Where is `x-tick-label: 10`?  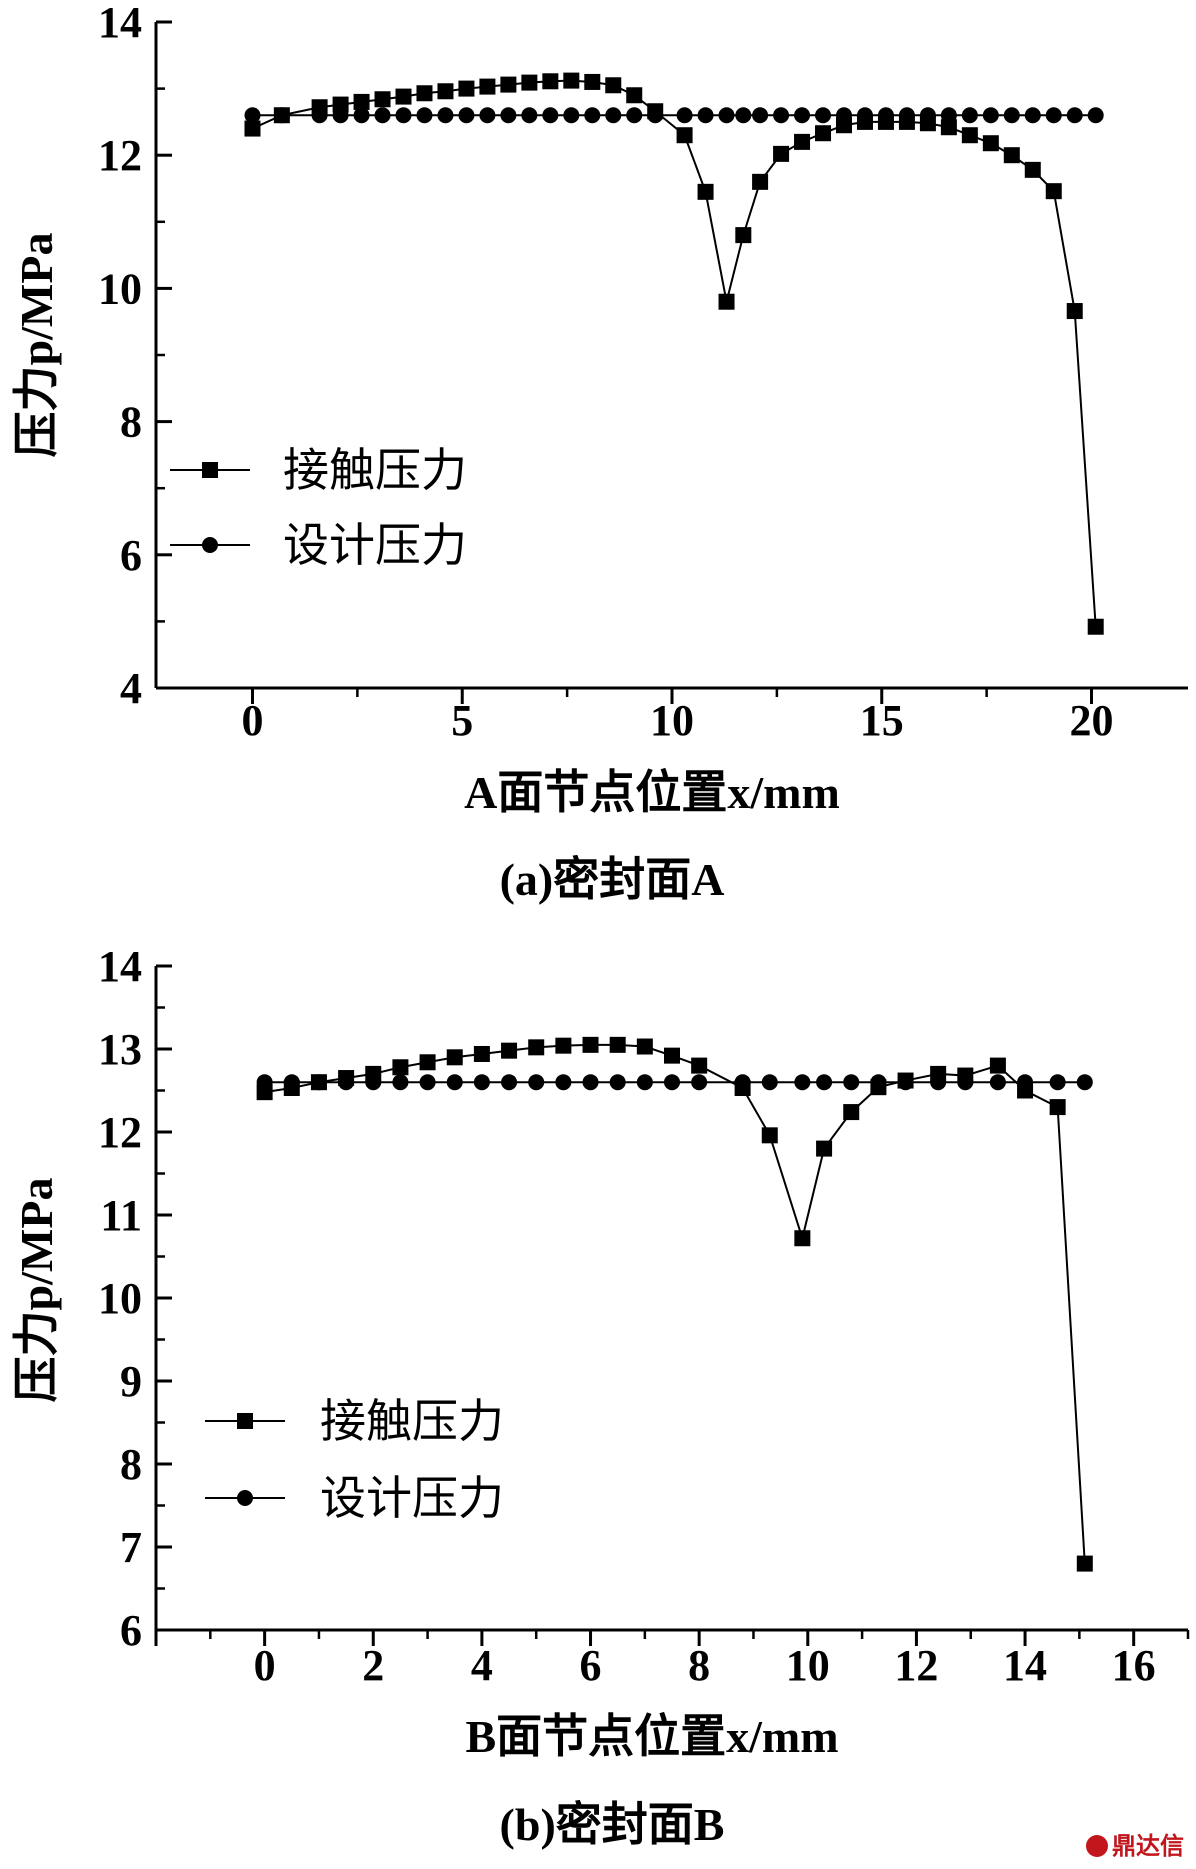 x-tick-label: 10 is located at coordinates (808, 1665).